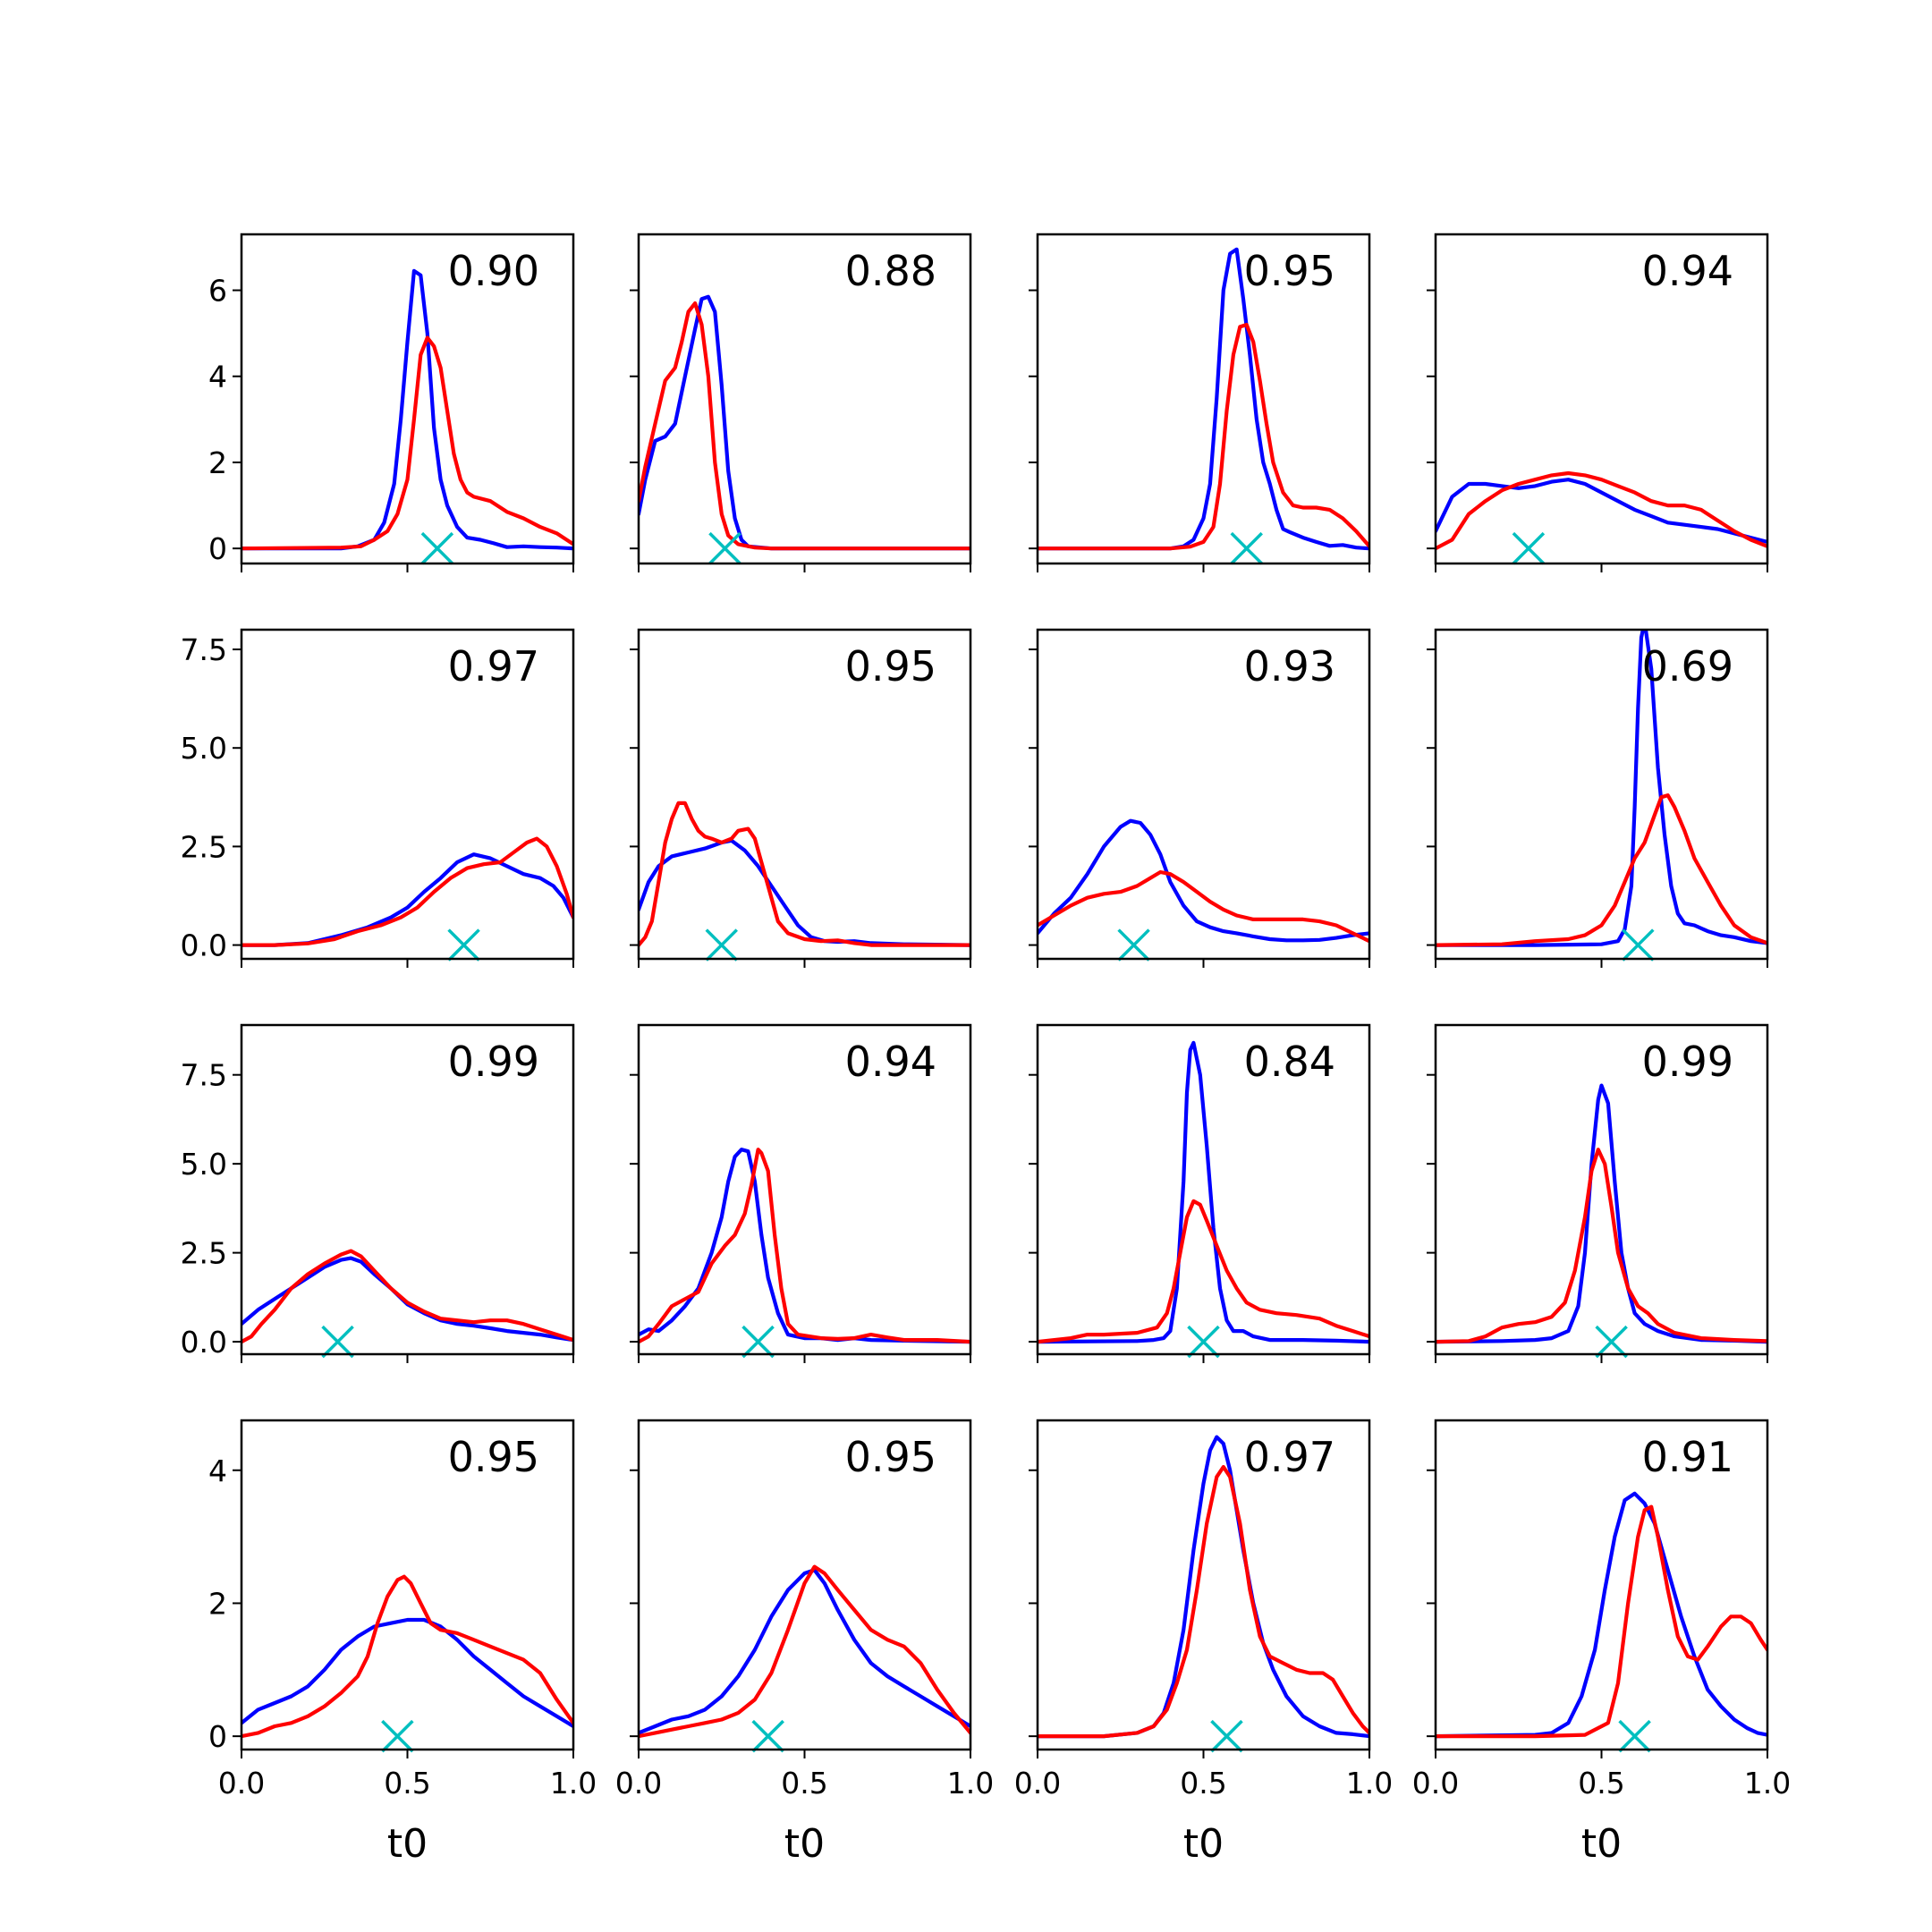 Image resolution: width=1932 pixels, height=1932 pixels. What do you see at coordinates (1203, 1844) in the screenshot?
I see `x-axis-label: t0` at bounding box center [1203, 1844].